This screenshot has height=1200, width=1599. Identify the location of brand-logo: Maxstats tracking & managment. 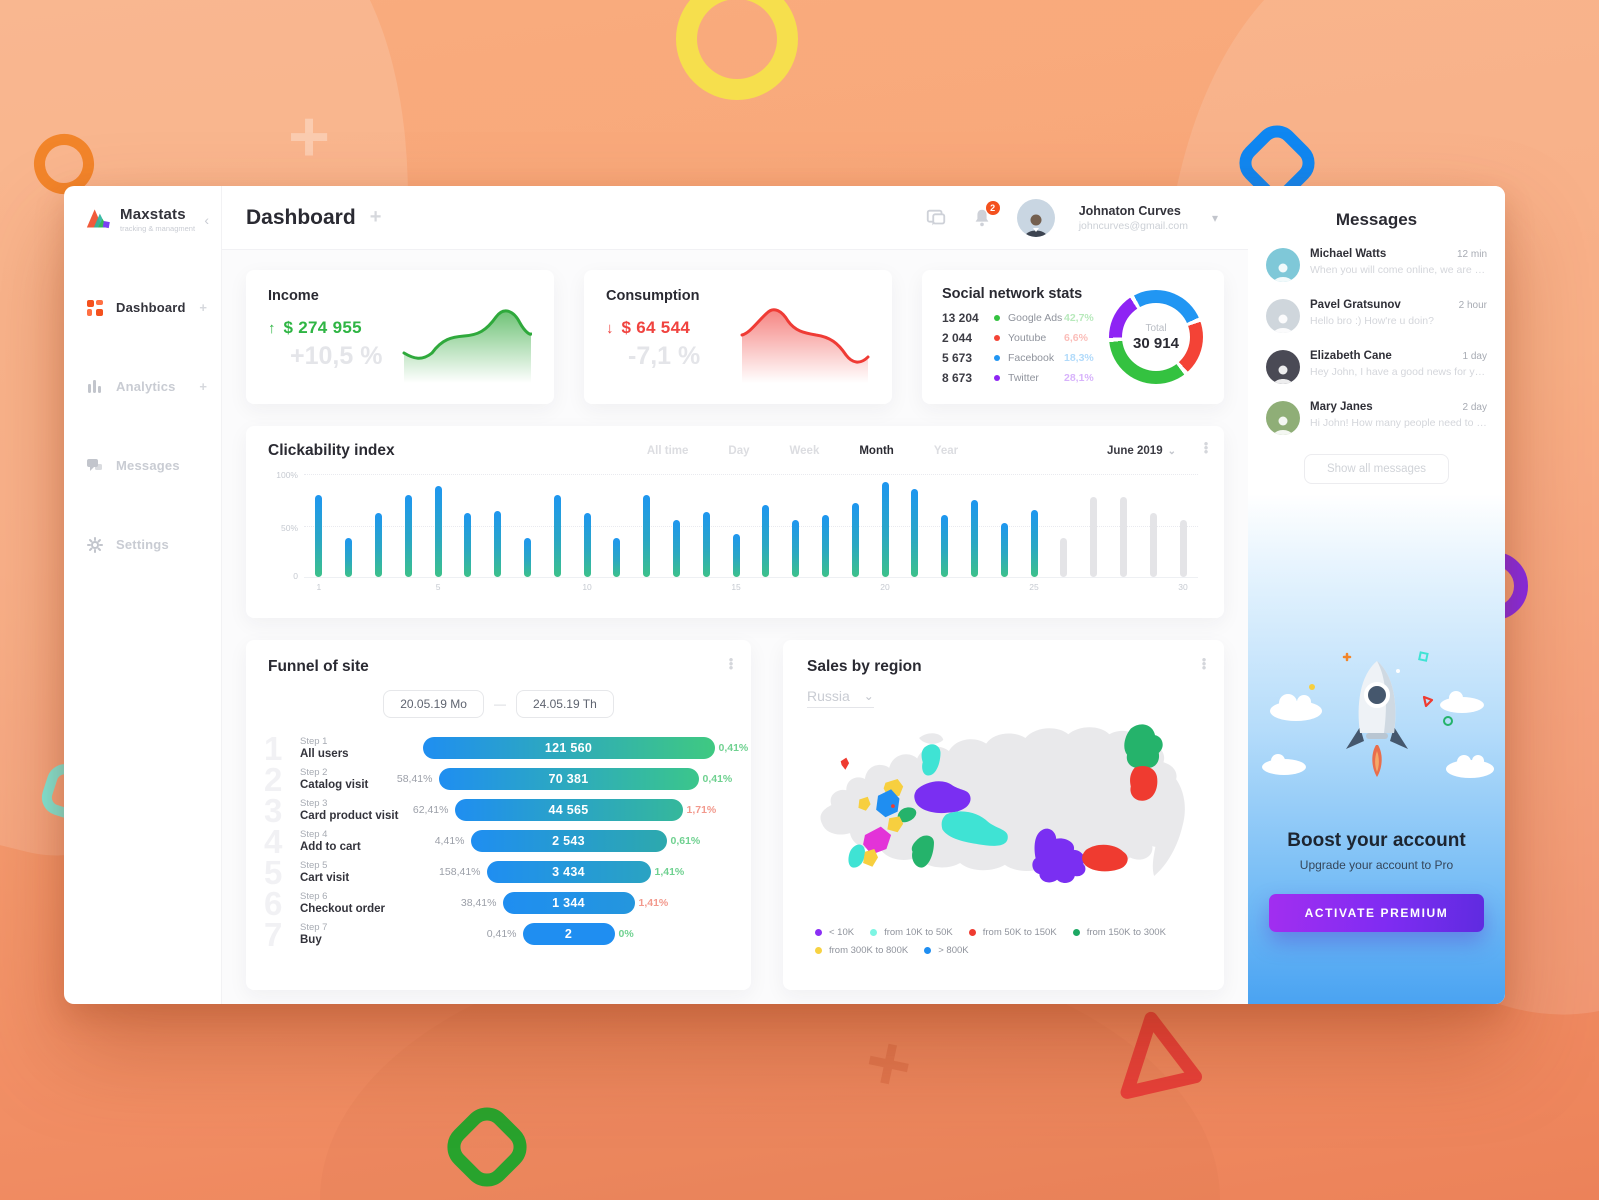
(153, 219).